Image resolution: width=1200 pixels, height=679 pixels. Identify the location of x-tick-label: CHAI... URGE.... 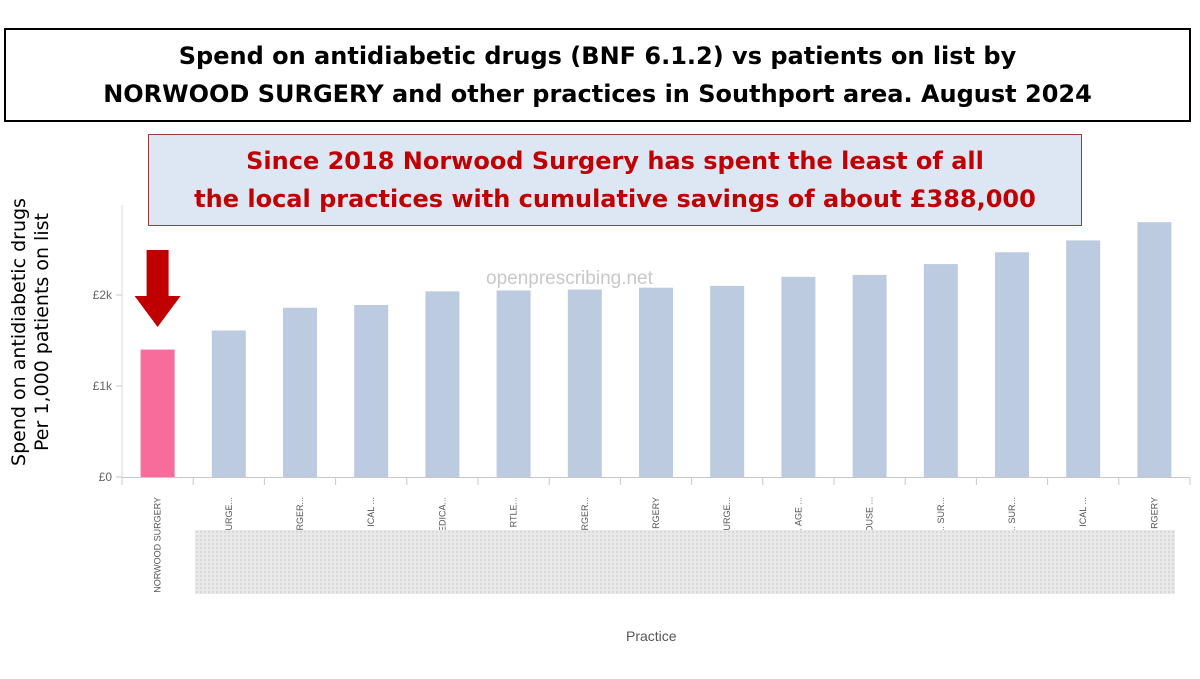
(727, 529).